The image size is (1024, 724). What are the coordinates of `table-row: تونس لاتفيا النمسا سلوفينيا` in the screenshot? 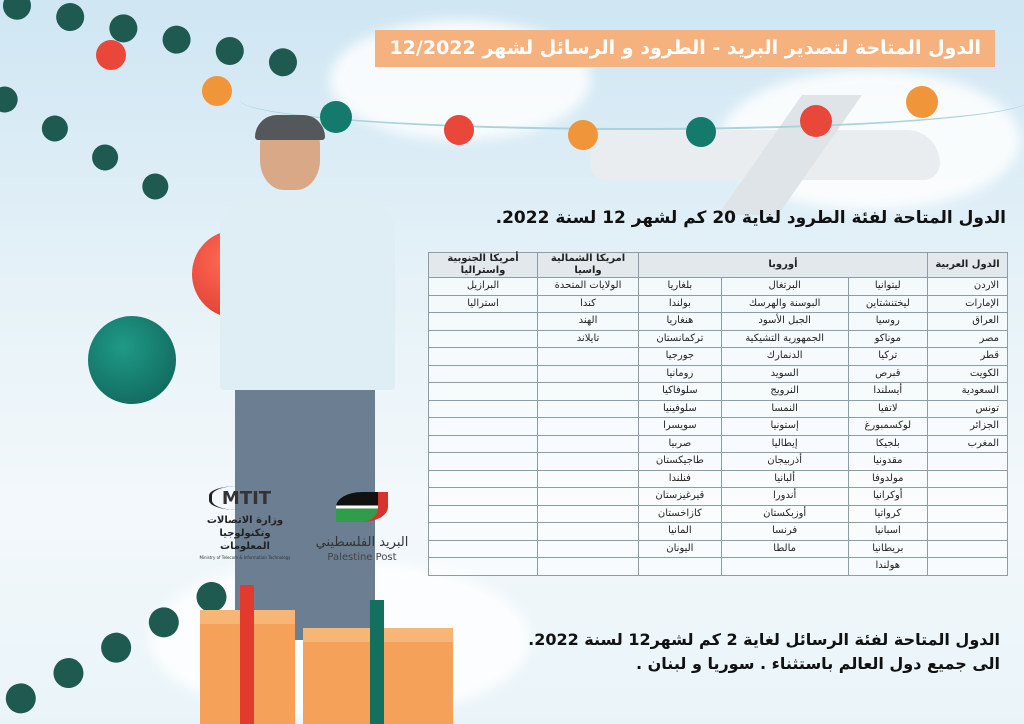 It's located at (718, 408).